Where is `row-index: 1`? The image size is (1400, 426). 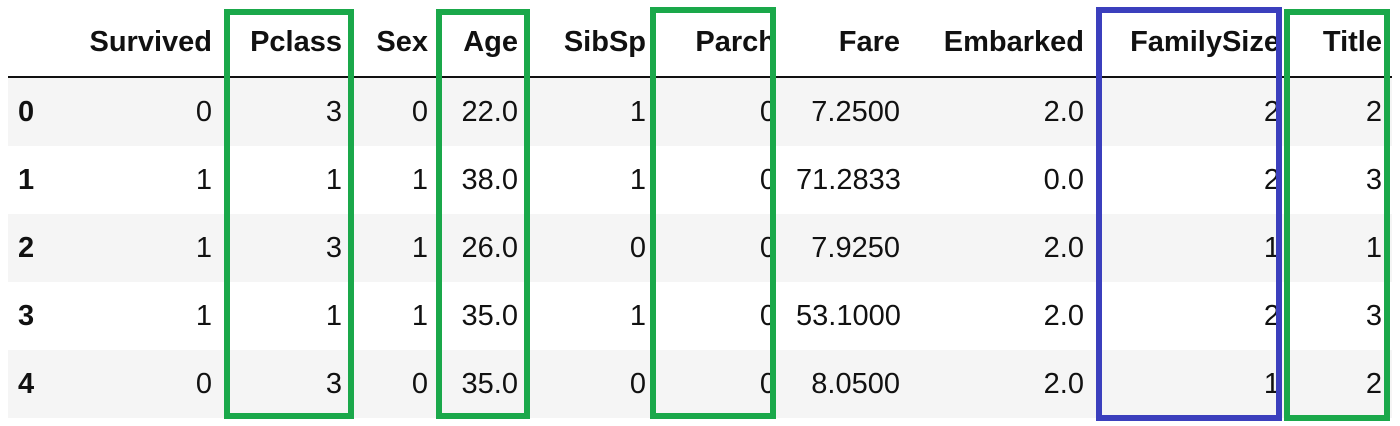 row-index: 1 is located at coordinates (26, 179).